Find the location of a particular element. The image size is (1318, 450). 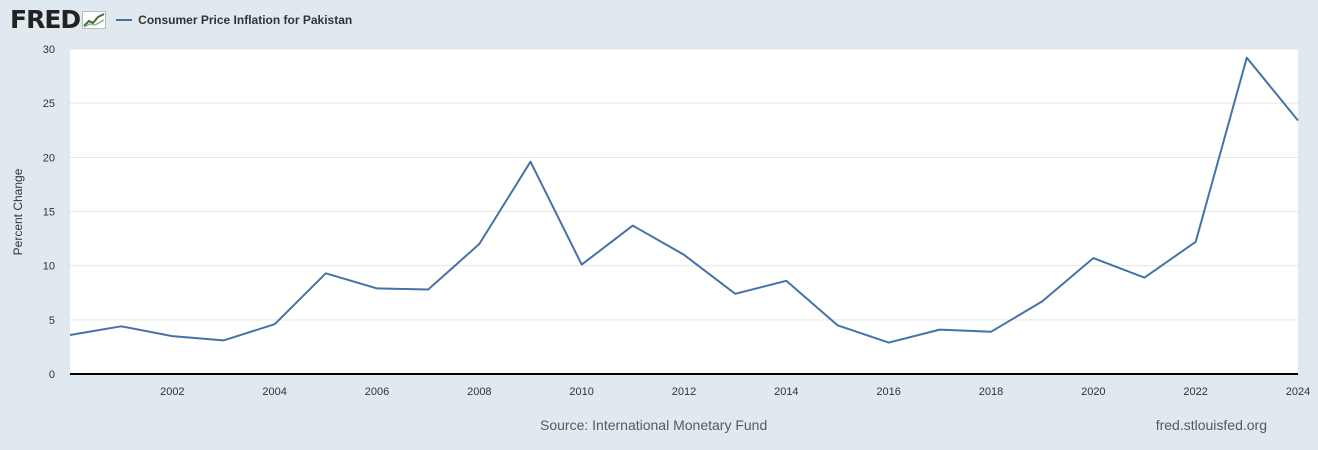

x-tick-label: 2018 is located at coordinates (991, 392).